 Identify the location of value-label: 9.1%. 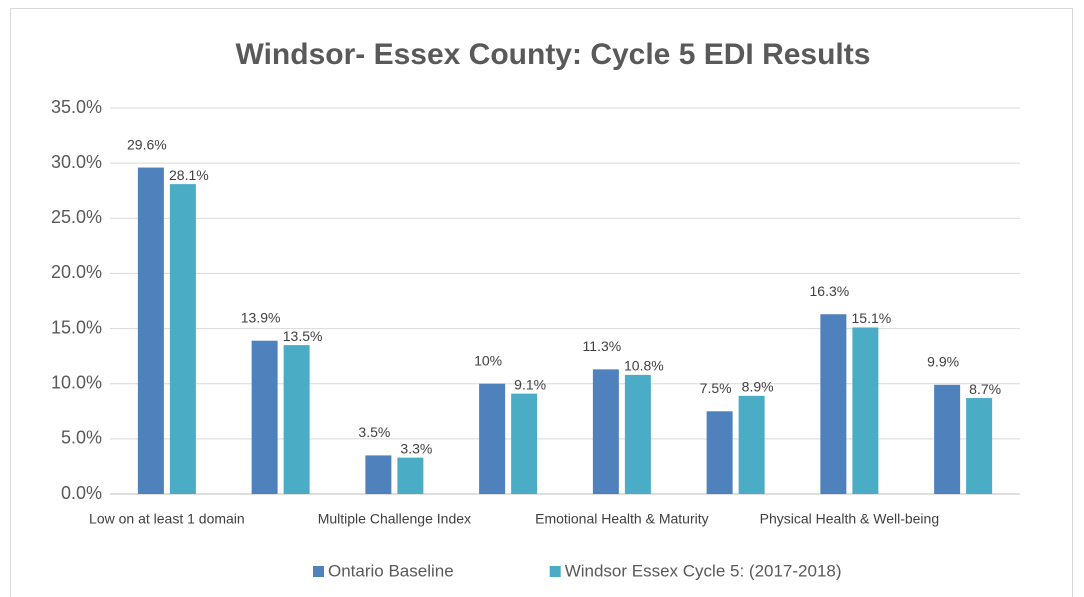
(530, 384).